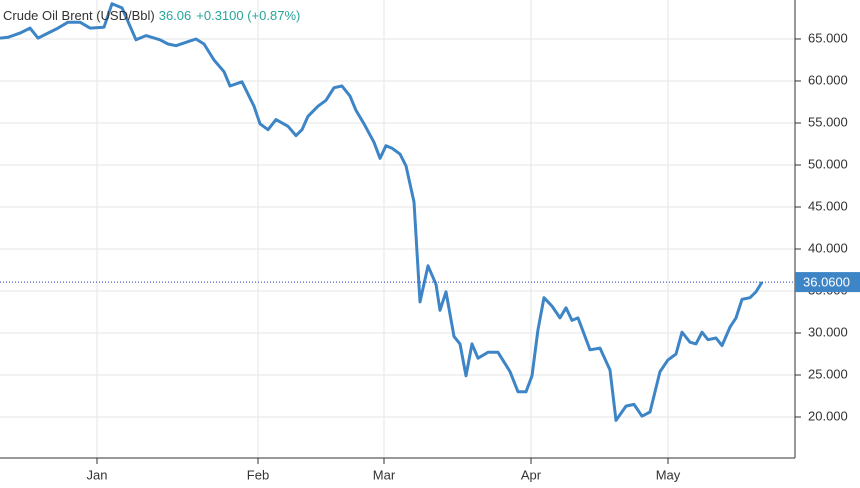 This screenshot has height=488, width=860. What do you see at coordinates (828, 163) in the screenshot?
I see `y-tick-label: 50.000` at bounding box center [828, 163].